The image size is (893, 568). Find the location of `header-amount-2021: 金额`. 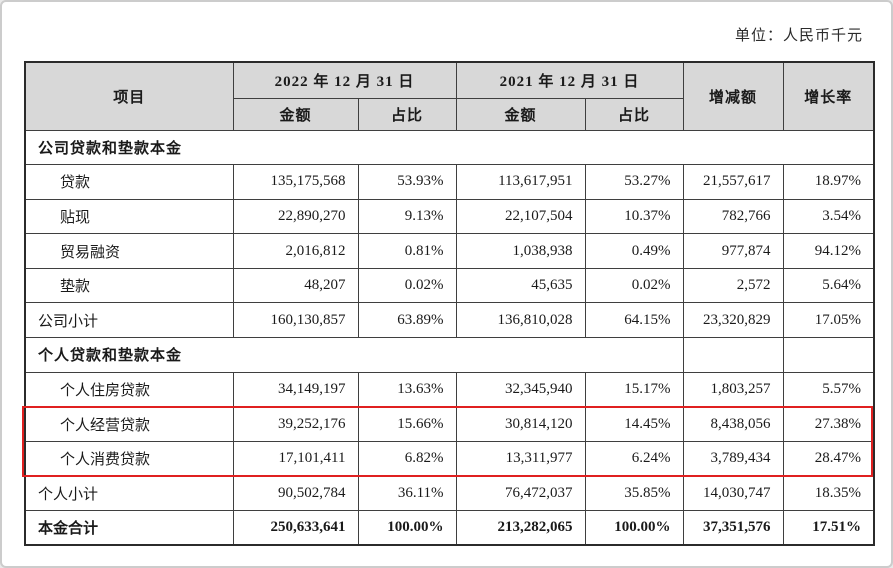

header-amount-2021: 金额 is located at coordinates (520, 114).